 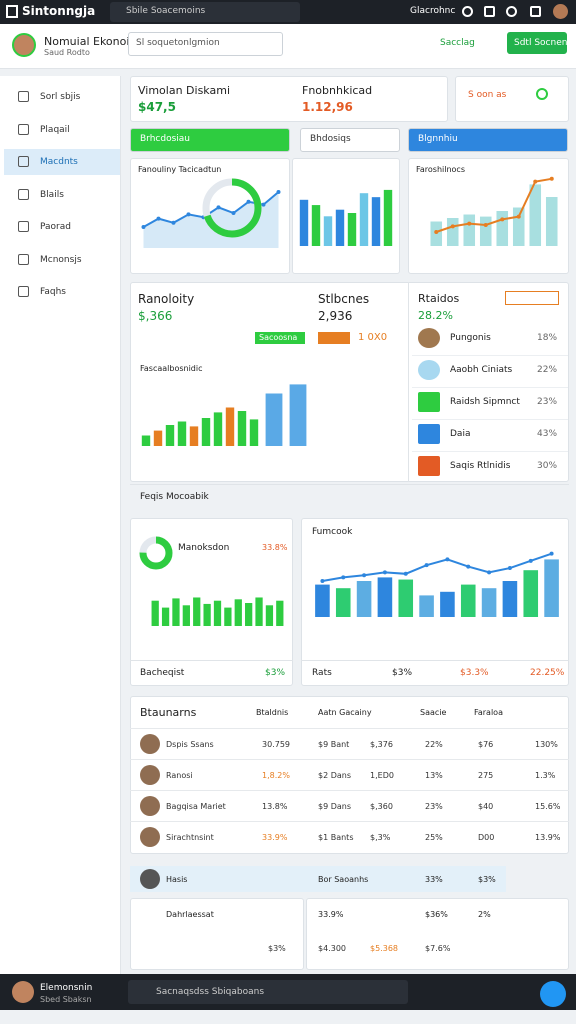 What do you see at coordinates (547, 434) in the screenshot?
I see `item-value: 43%` at bounding box center [547, 434].